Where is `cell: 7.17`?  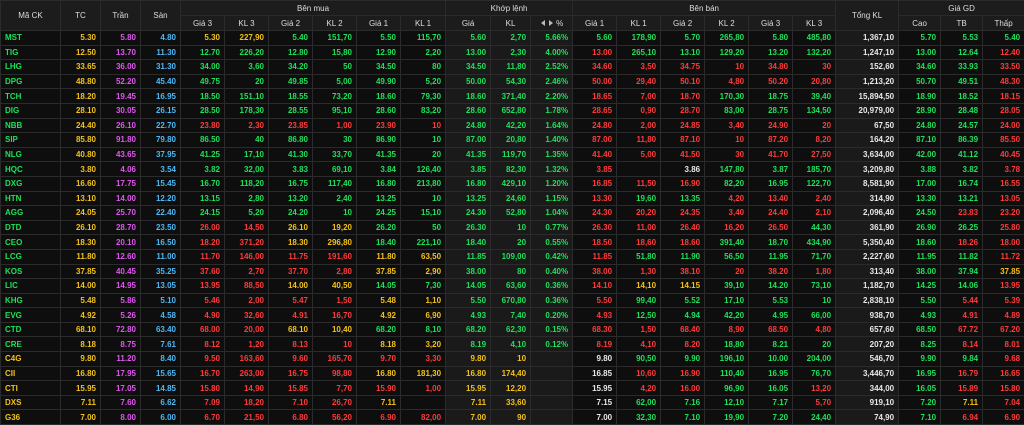 cell: 7.17 is located at coordinates (771, 402).